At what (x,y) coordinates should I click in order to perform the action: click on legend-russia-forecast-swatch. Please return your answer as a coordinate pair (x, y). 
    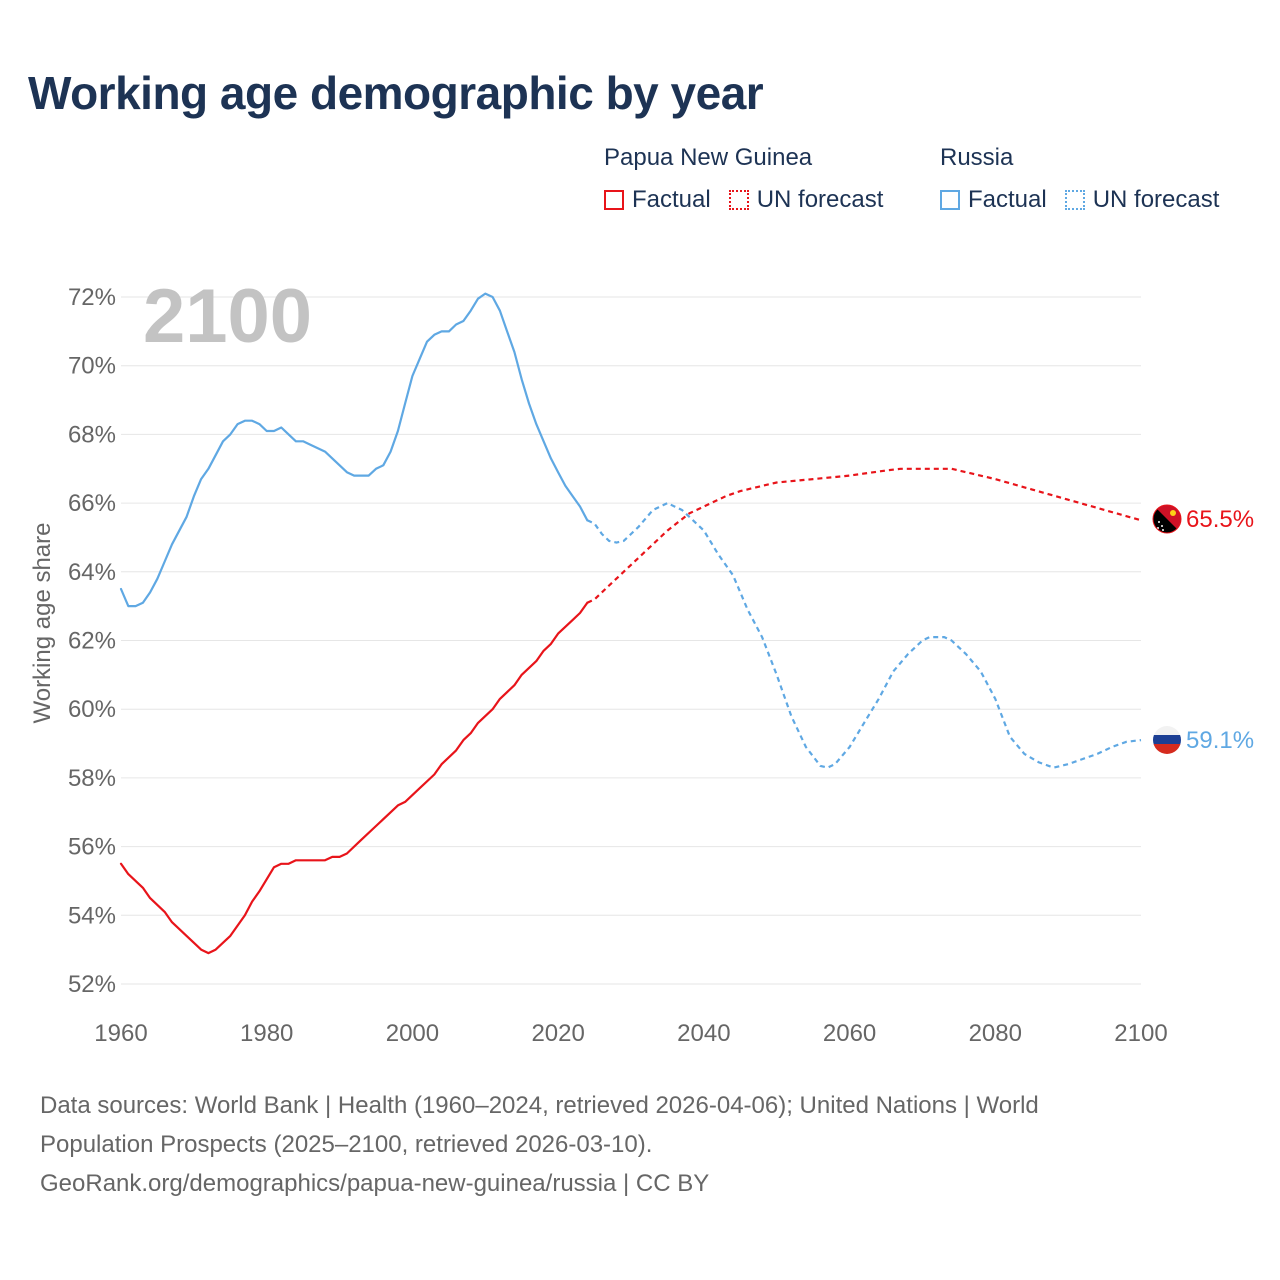
    Looking at the image, I should click on (1074, 200).